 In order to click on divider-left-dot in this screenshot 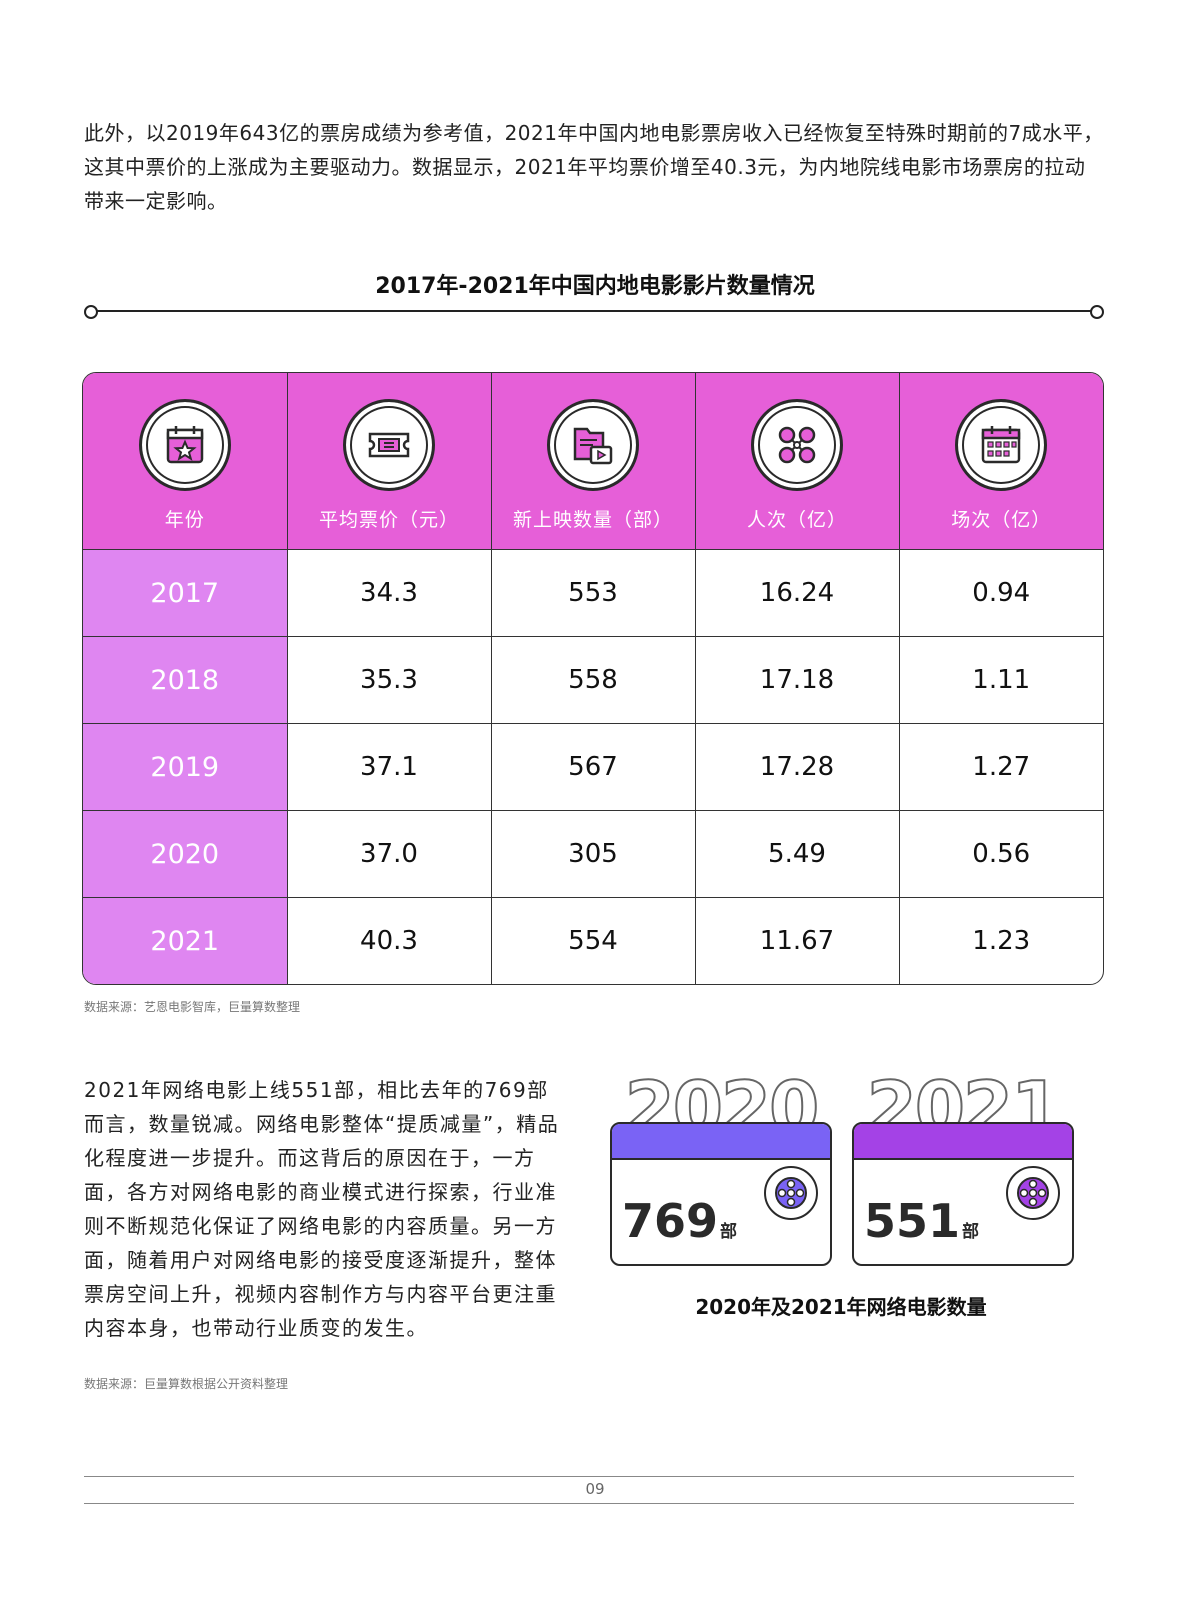, I will do `click(91, 312)`.